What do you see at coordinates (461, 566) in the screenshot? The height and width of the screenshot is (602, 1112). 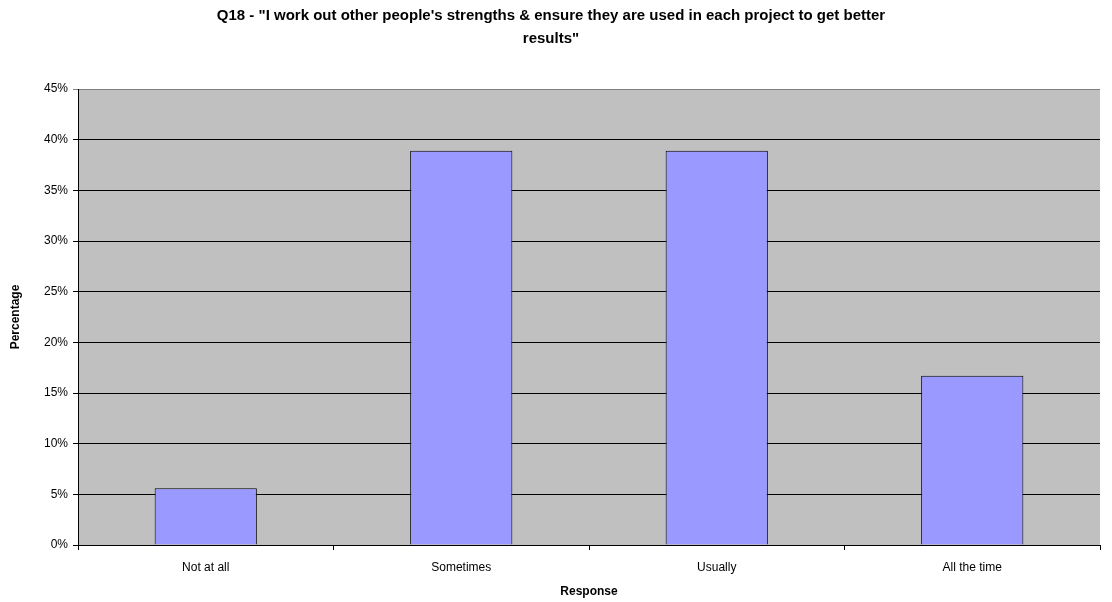 I see `x-tick-label: Sometimes` at bounding box center [461, 566].